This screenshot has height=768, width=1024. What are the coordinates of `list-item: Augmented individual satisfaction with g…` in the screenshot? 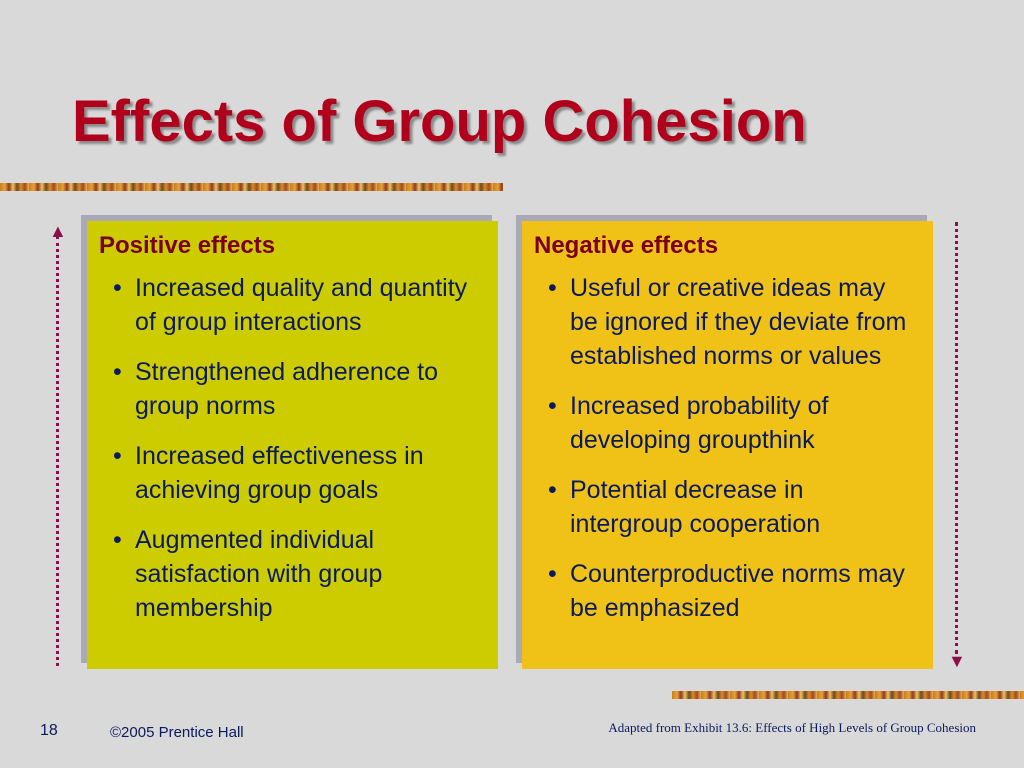 It's located at (291, 574).